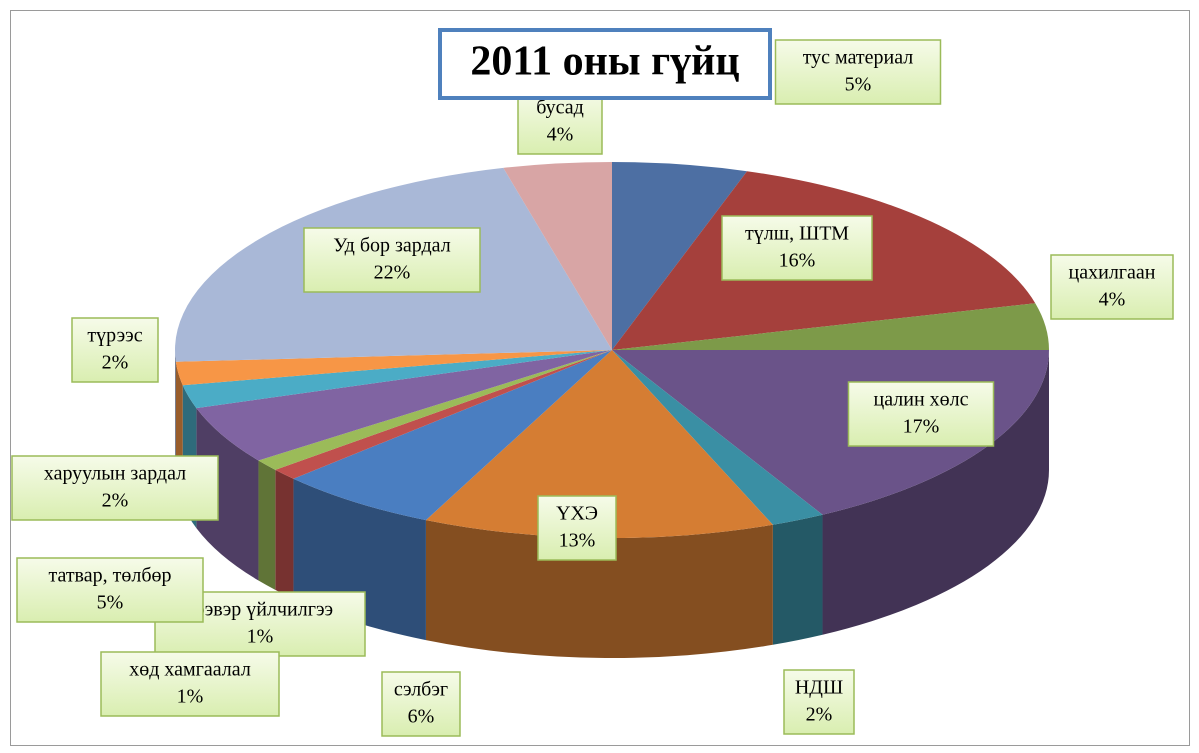 The image size is (1199, 753). What do you see at coordinates (114, 336) in the screenshot?
I see `label-category: түрээс` at bounding box center [114, 336].